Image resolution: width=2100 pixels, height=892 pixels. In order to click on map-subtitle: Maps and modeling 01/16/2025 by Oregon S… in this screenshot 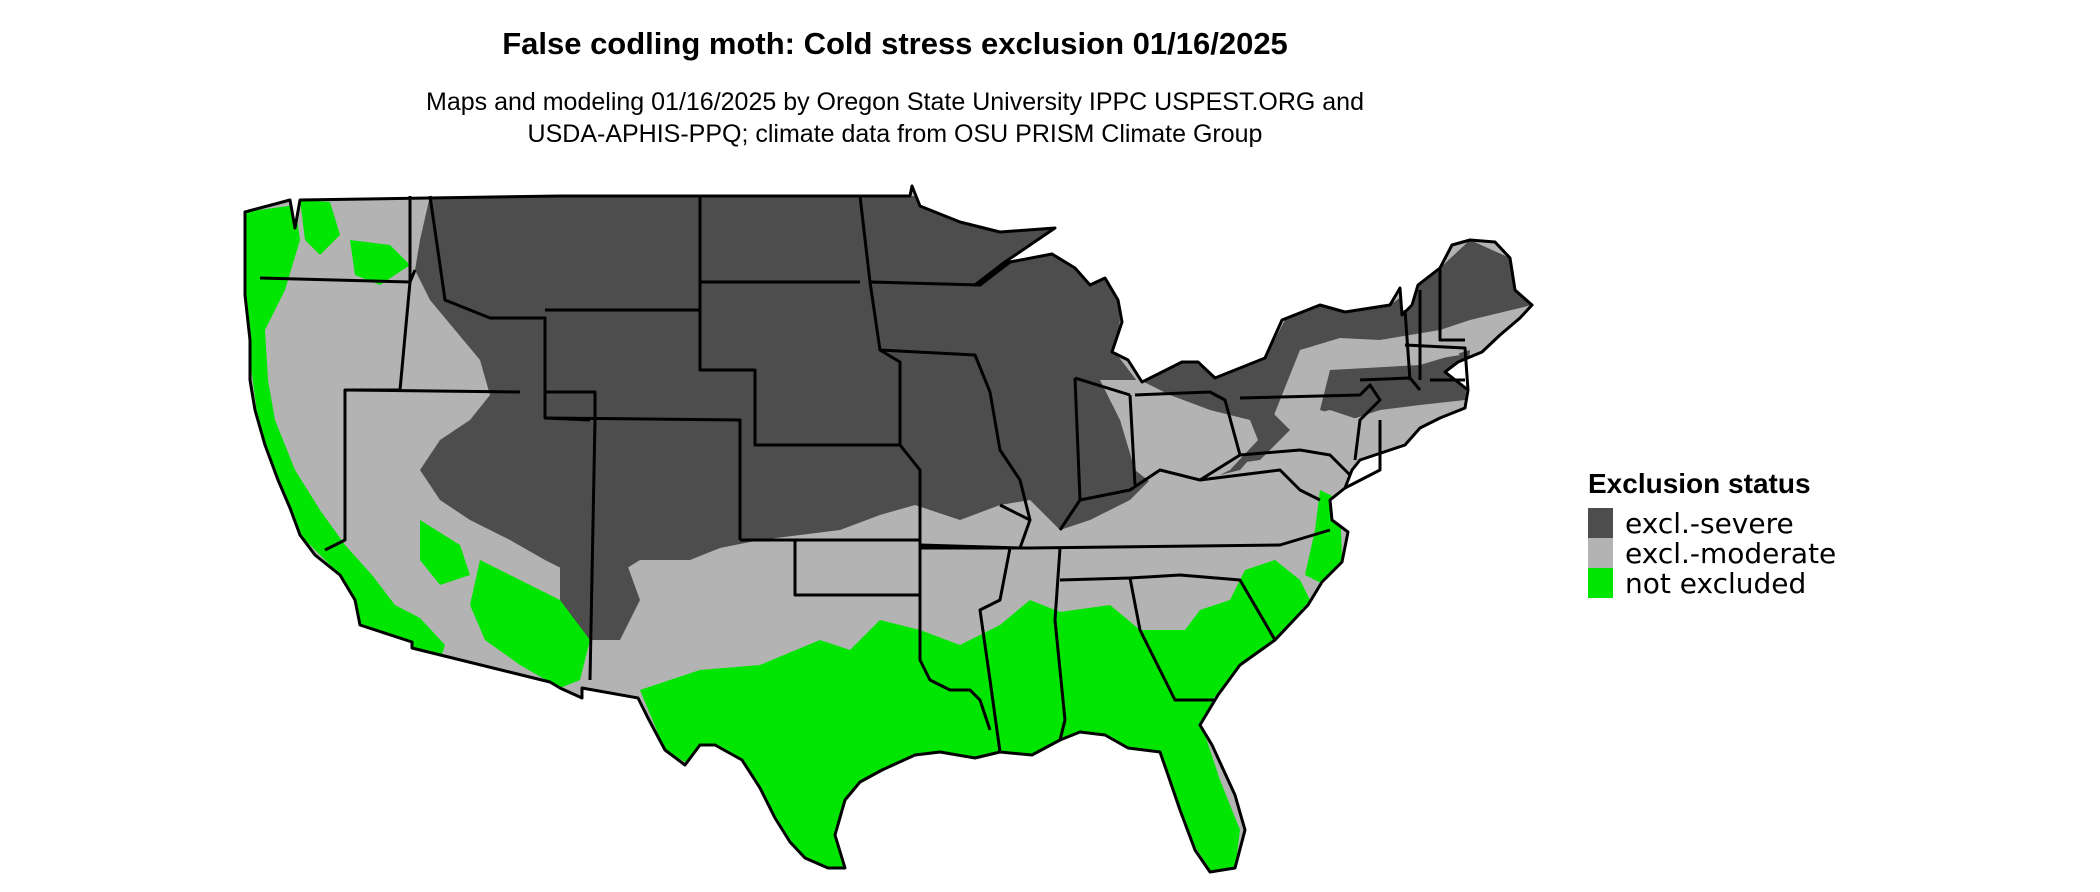, I will do `click(895, 118)`.